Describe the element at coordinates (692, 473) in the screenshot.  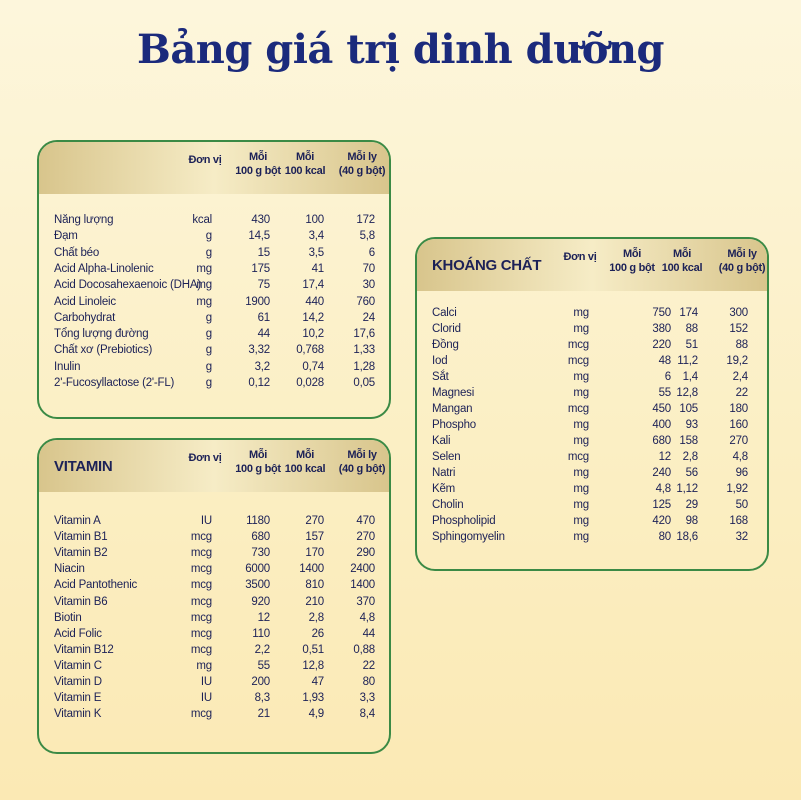
I see `cell-value: 56` at that location.